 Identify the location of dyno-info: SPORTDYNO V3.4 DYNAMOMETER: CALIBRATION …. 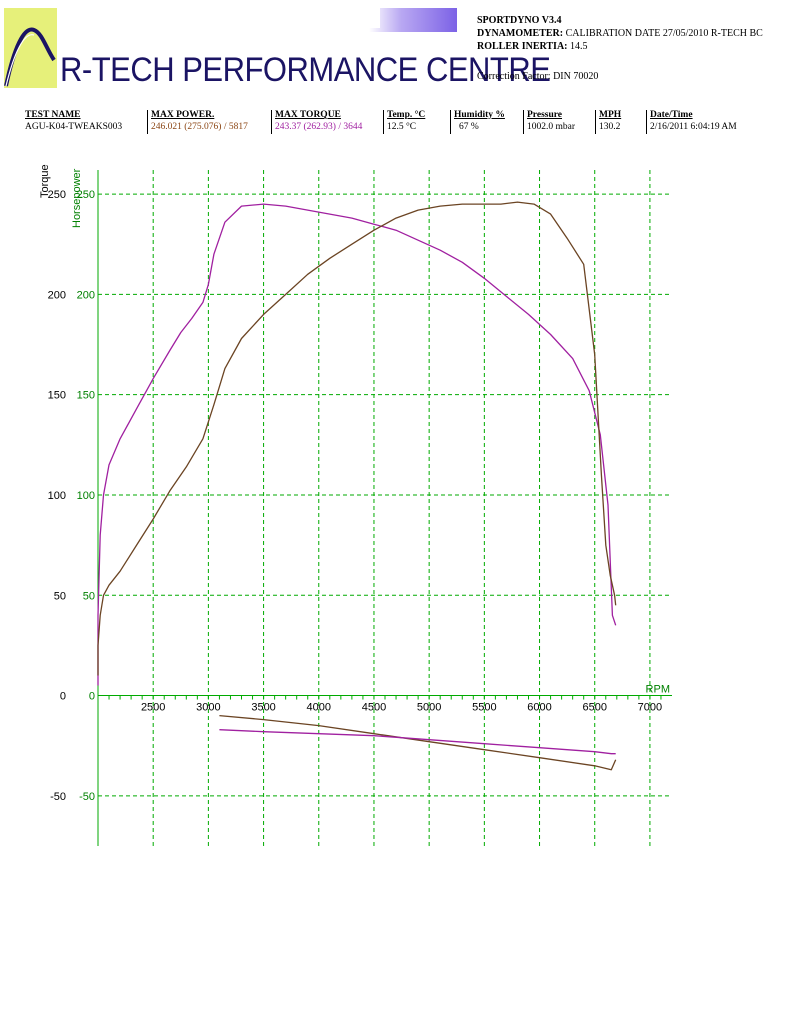
(620, 33).